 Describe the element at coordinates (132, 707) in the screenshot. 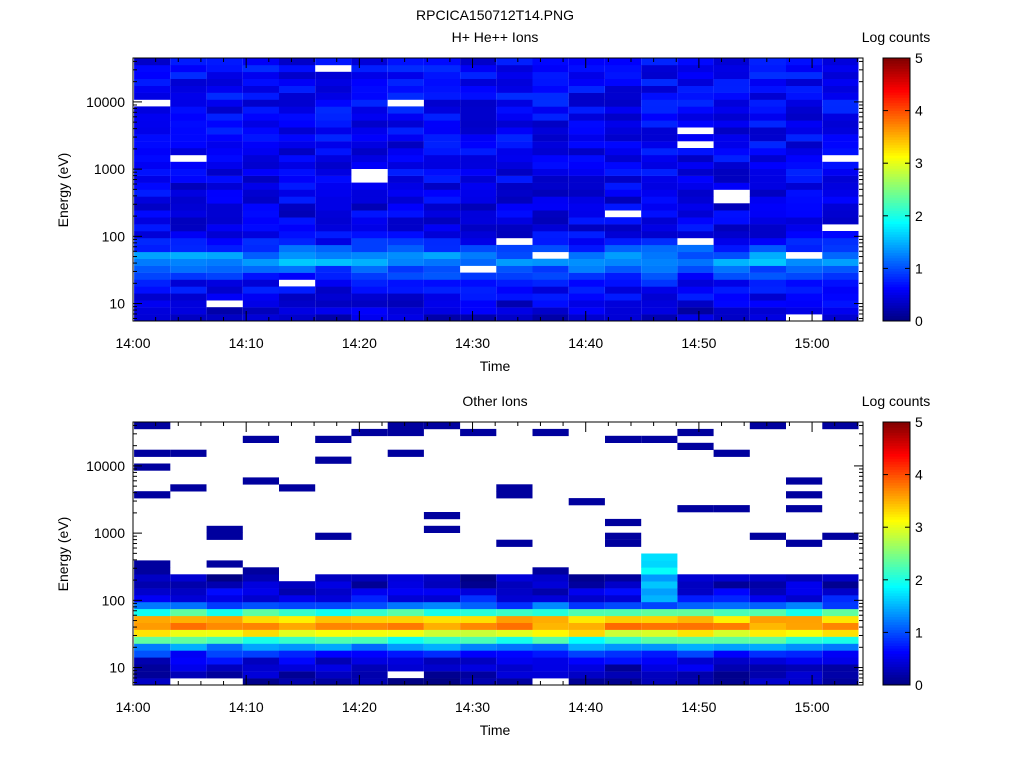

I see `x-tick-label: 14:00` at that location.